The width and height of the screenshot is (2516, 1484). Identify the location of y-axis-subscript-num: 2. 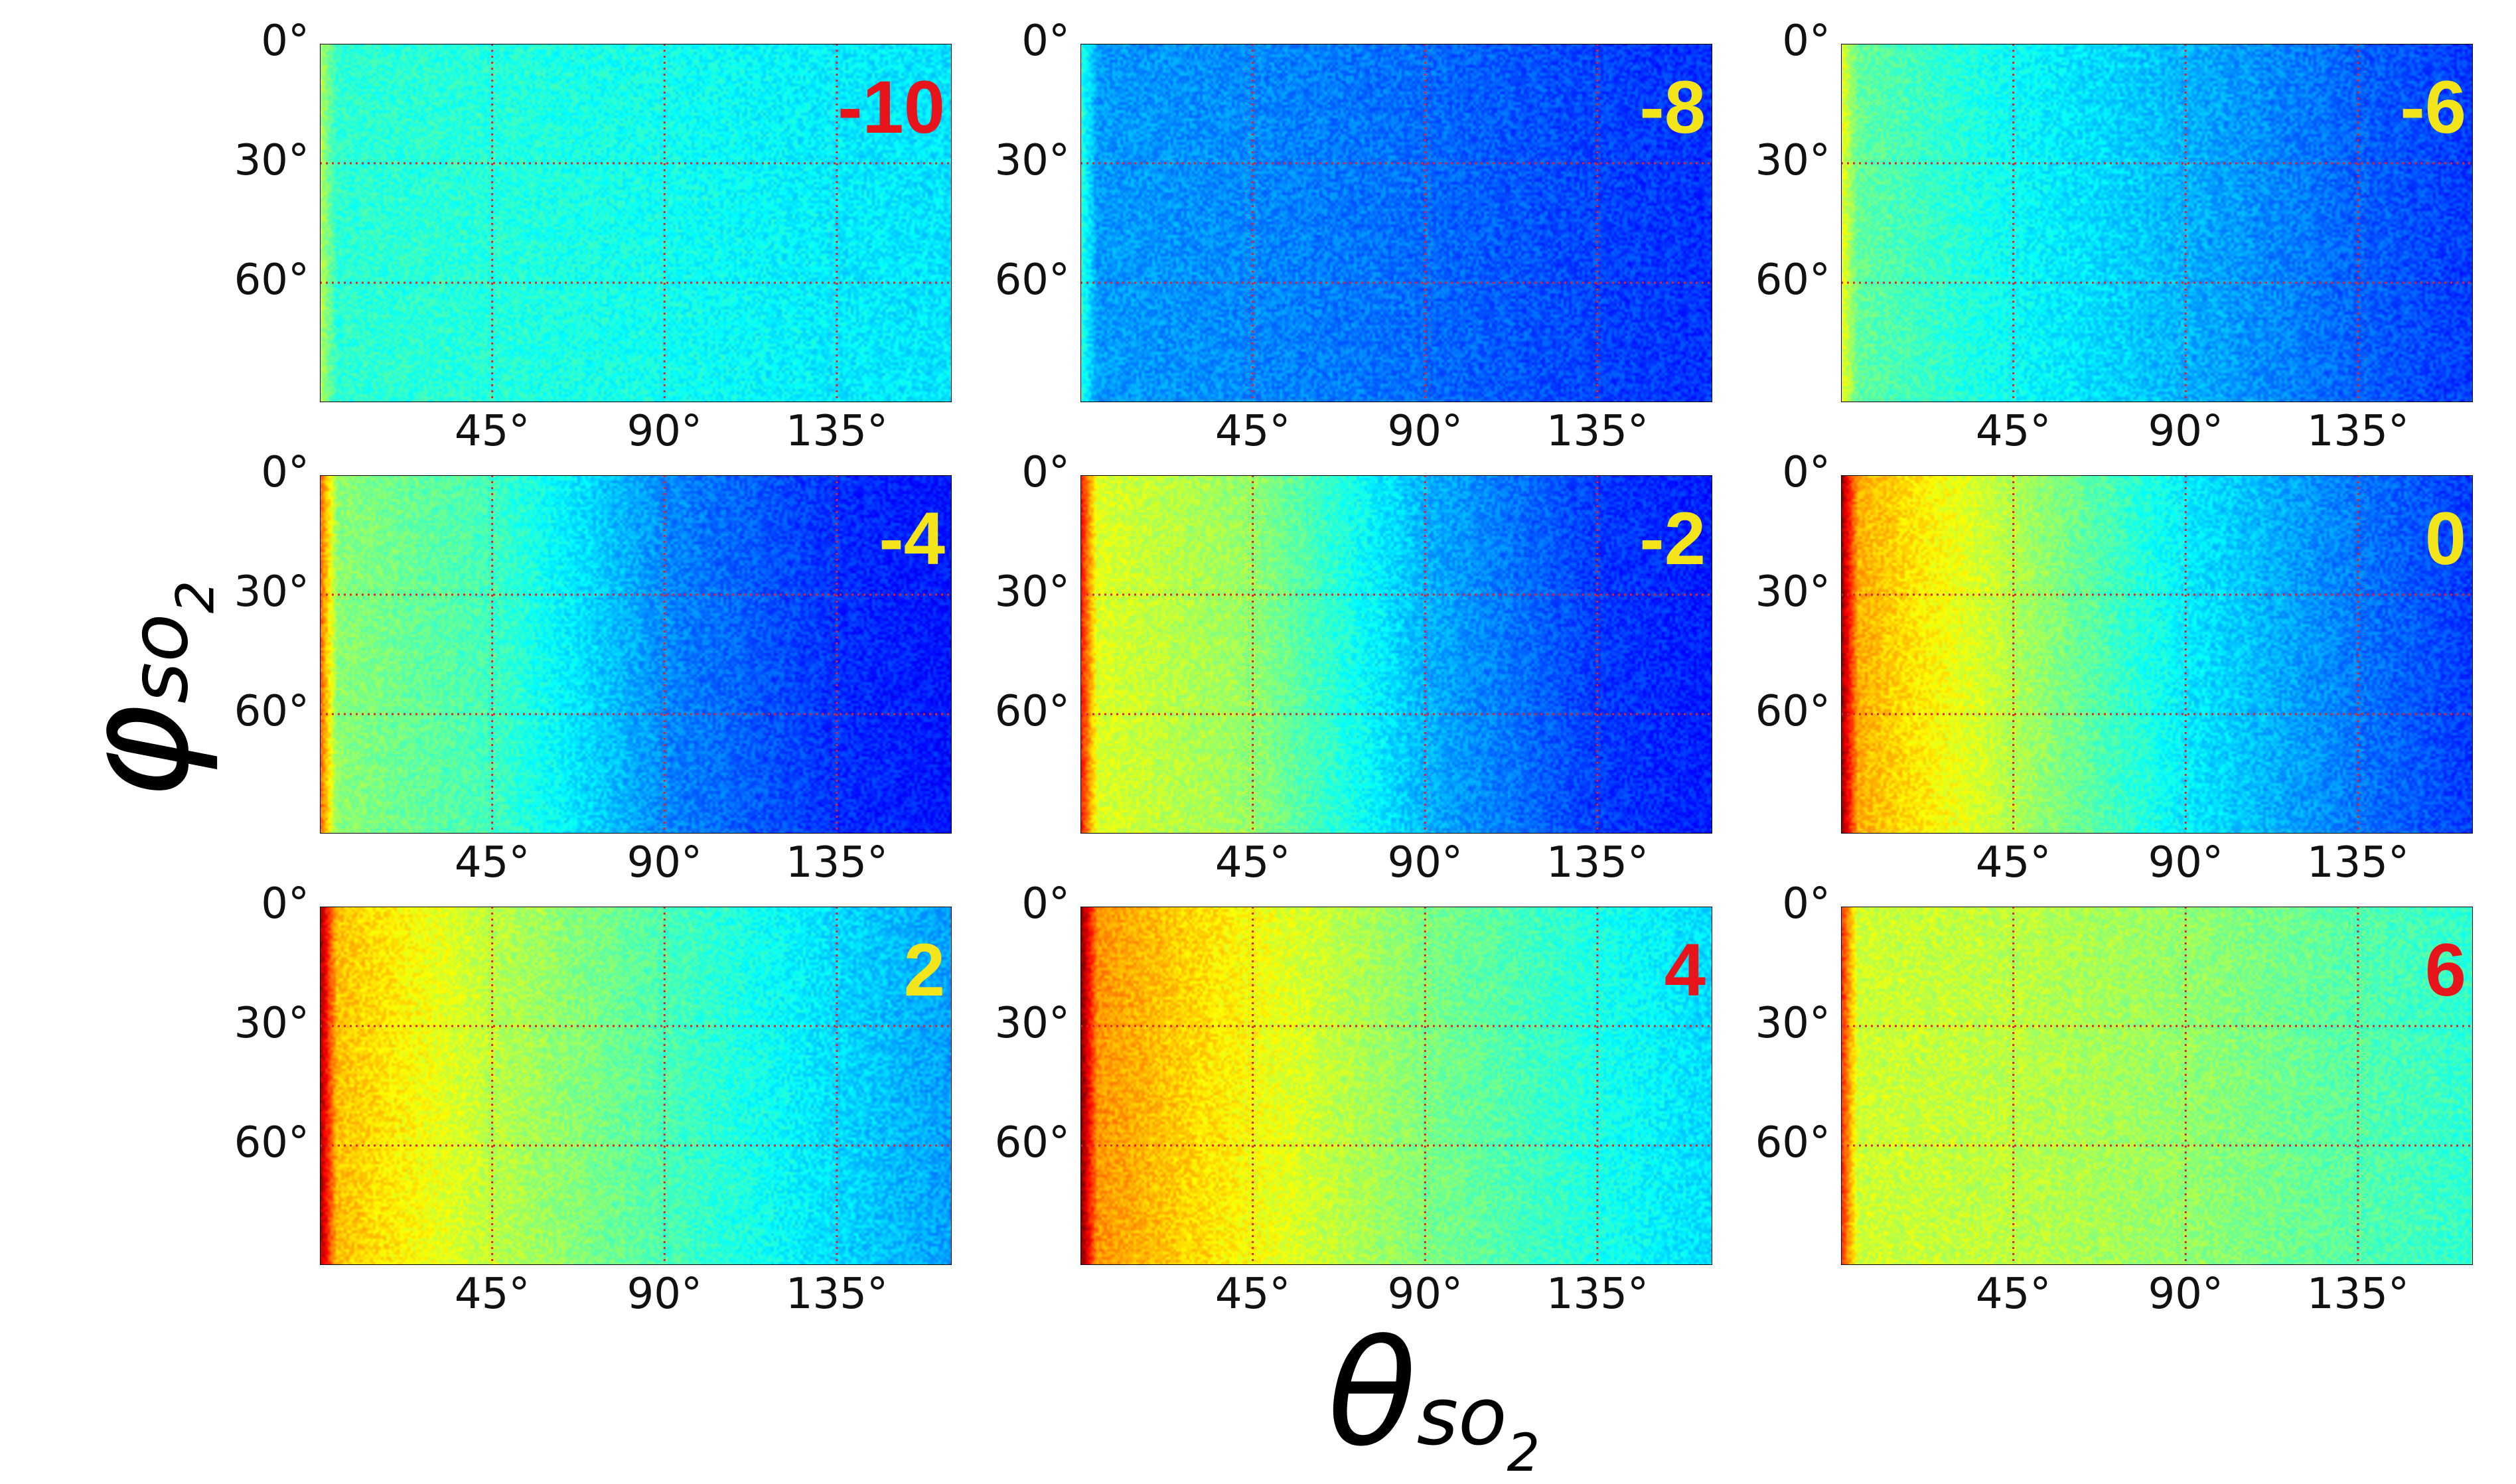
(196, 597).